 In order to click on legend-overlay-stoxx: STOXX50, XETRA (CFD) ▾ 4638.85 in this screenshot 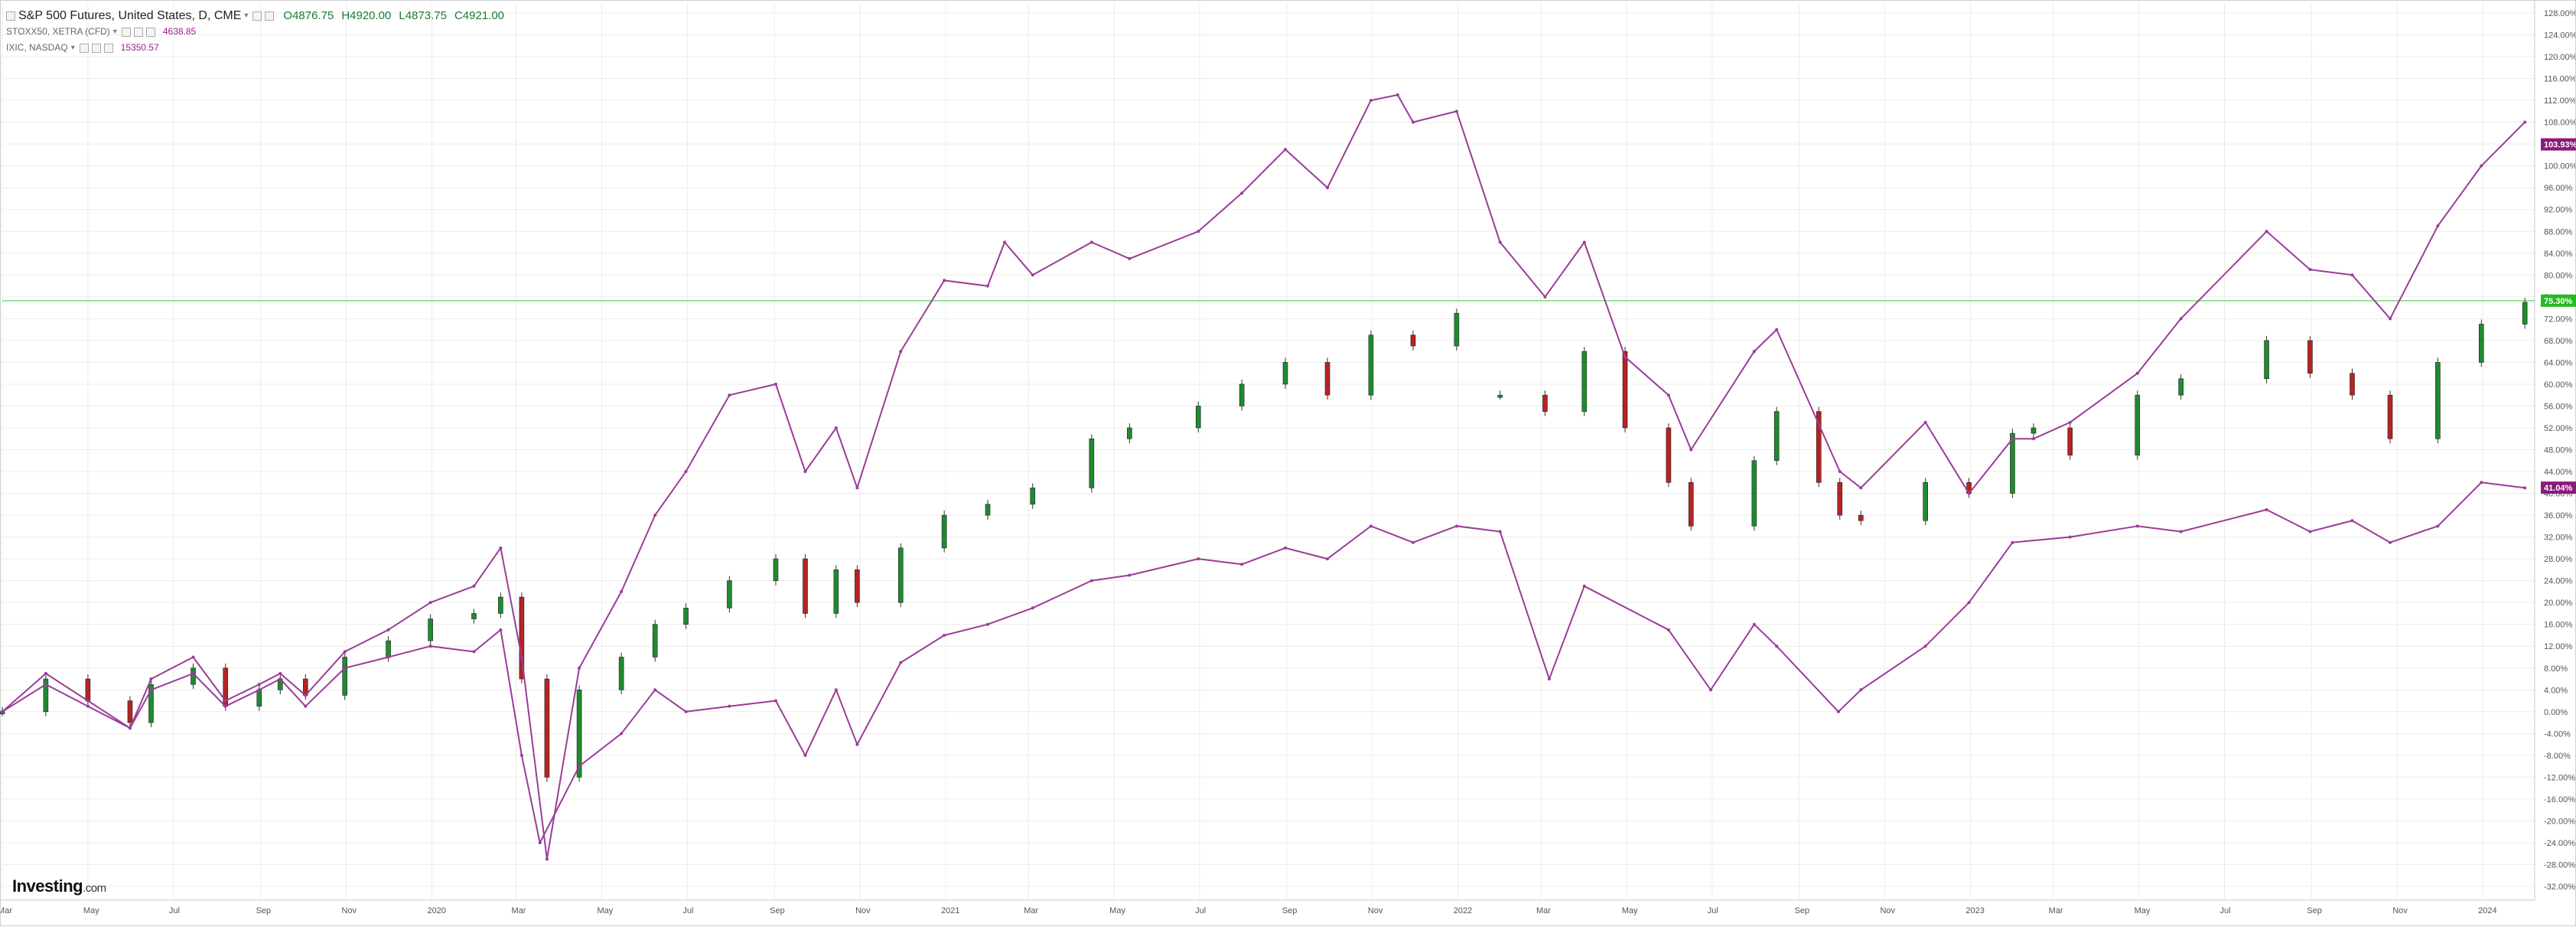, I will do `click(259, 32)`.